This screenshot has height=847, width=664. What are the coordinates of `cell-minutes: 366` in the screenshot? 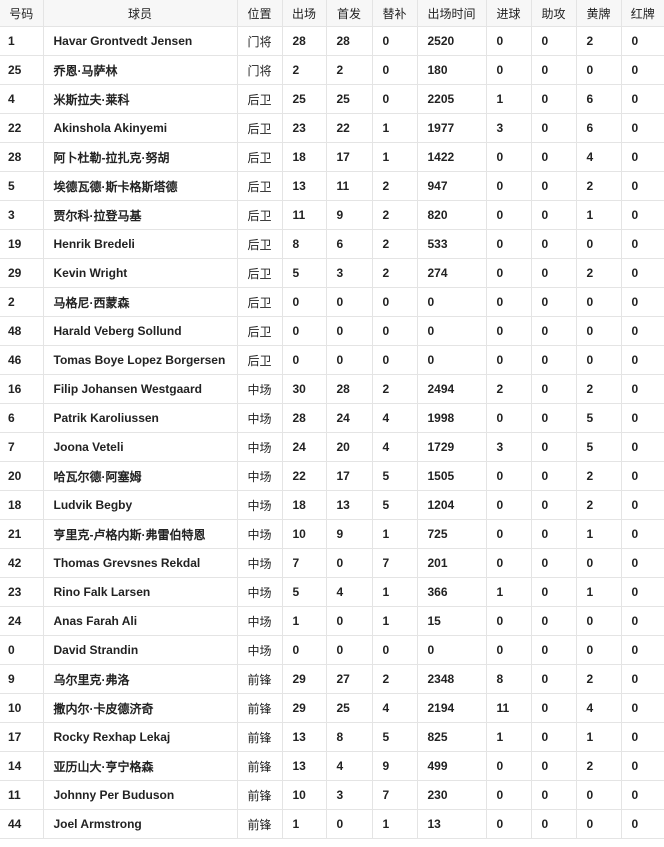 It's located at (451, 592).